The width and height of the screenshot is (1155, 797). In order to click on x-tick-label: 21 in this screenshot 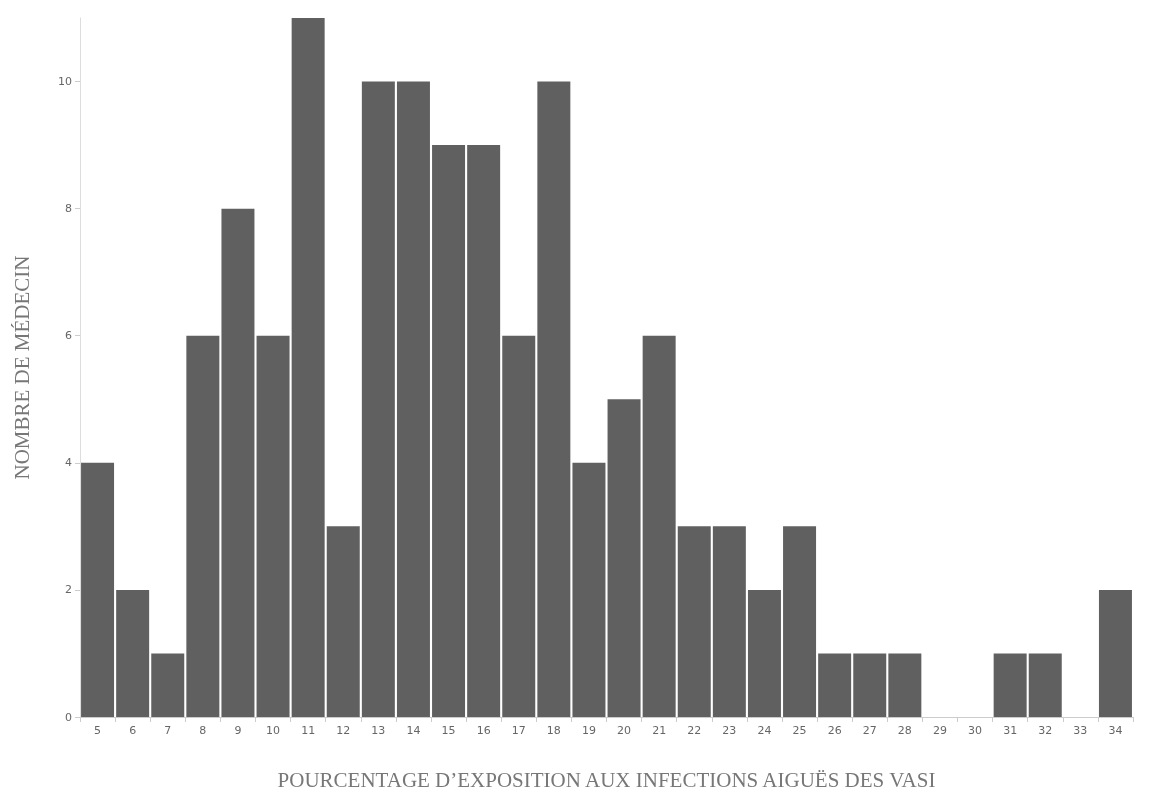, I will do `click(659, 730)`.